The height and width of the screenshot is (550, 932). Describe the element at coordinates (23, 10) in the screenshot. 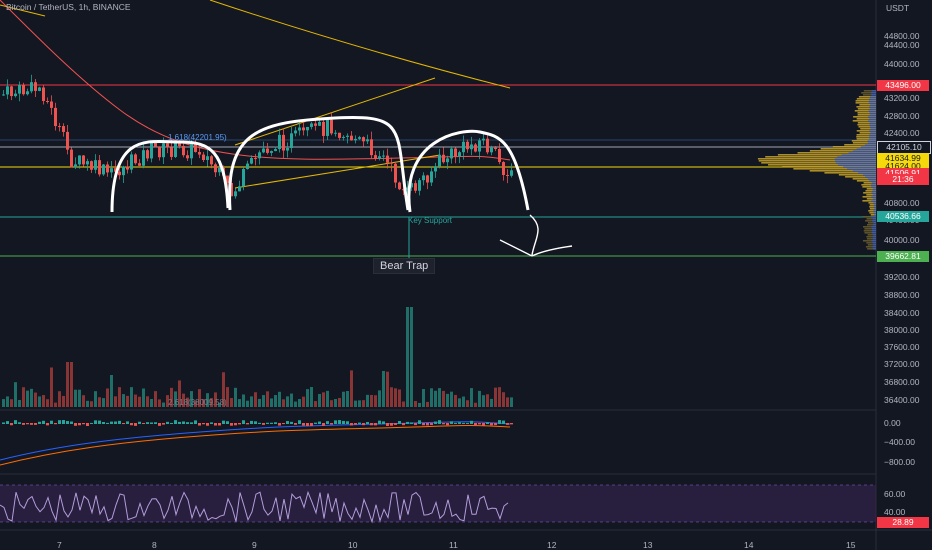

I see `trendline-yellow` at that location.